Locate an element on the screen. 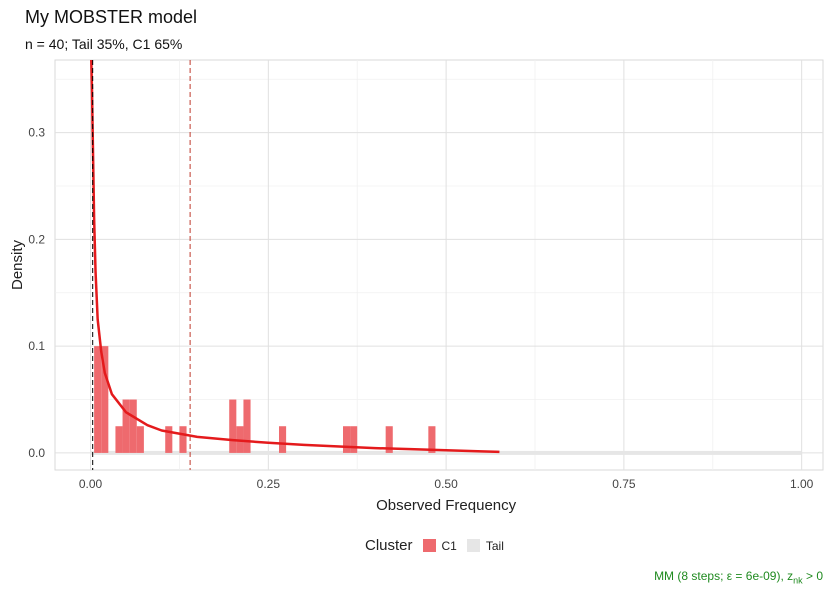  x-tick-label: 0.25 is located at coordinates (269, 484).